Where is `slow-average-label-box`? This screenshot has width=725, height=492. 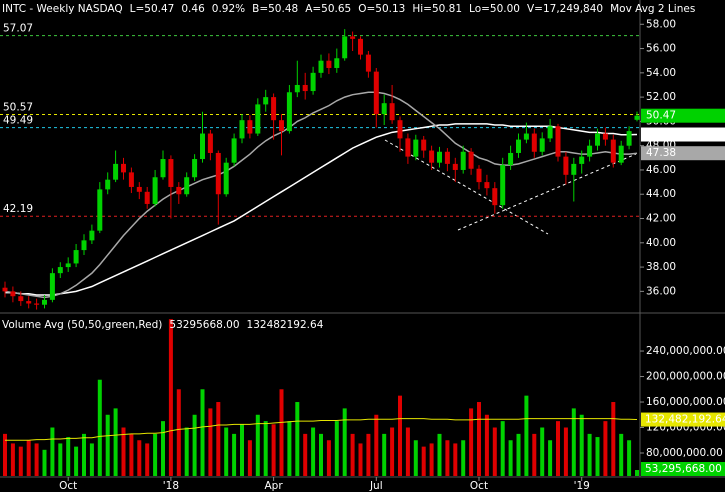 slow-average-label-box is located at coordinates (683, 134).